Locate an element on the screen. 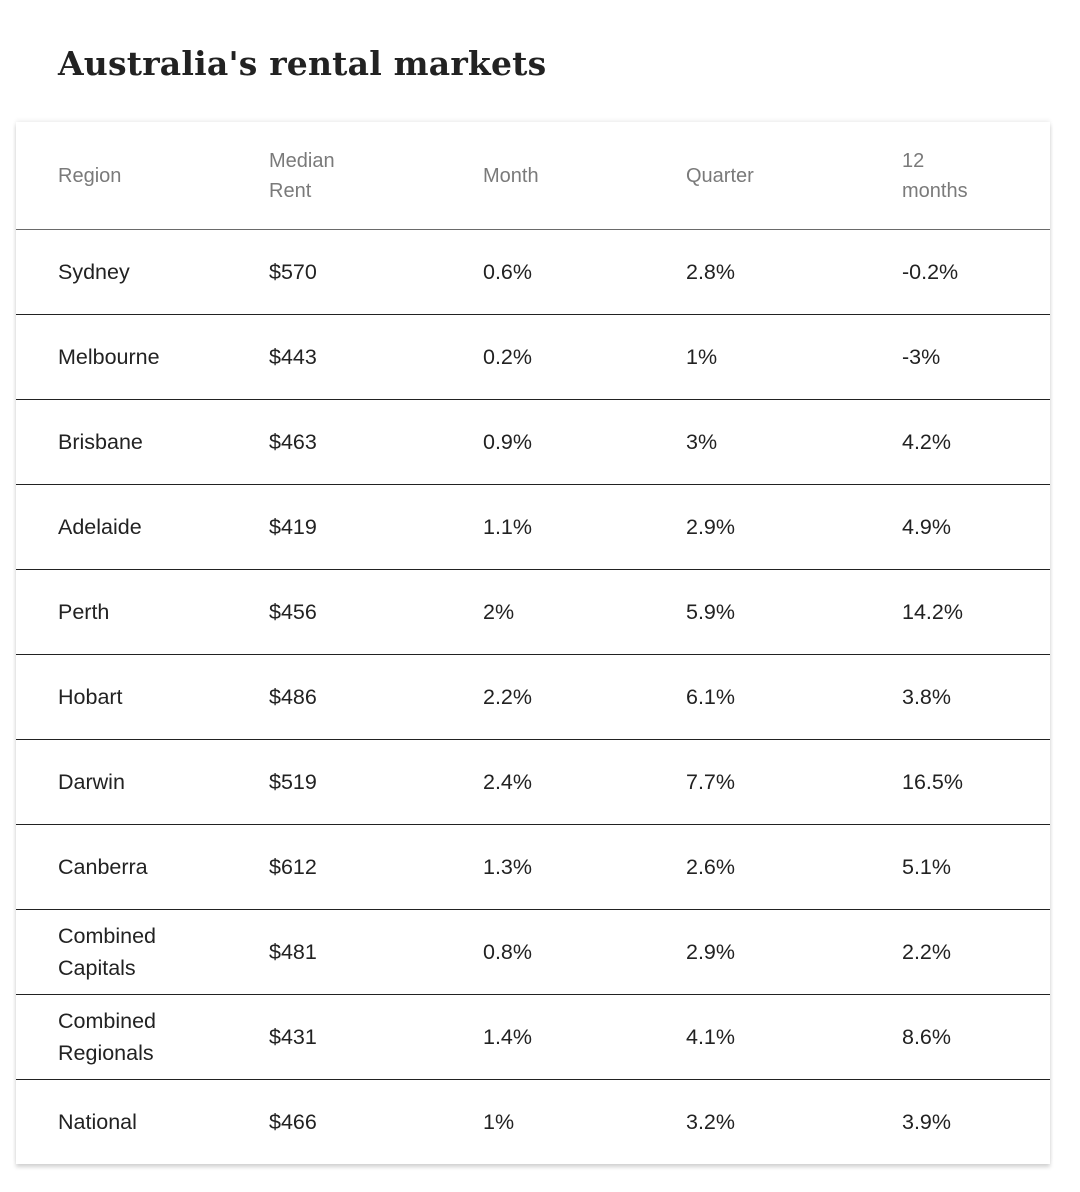 The height and width of the screenshot is (1192, 1080). cell-median-rent: $466 is located at coordinates (293, 1122).